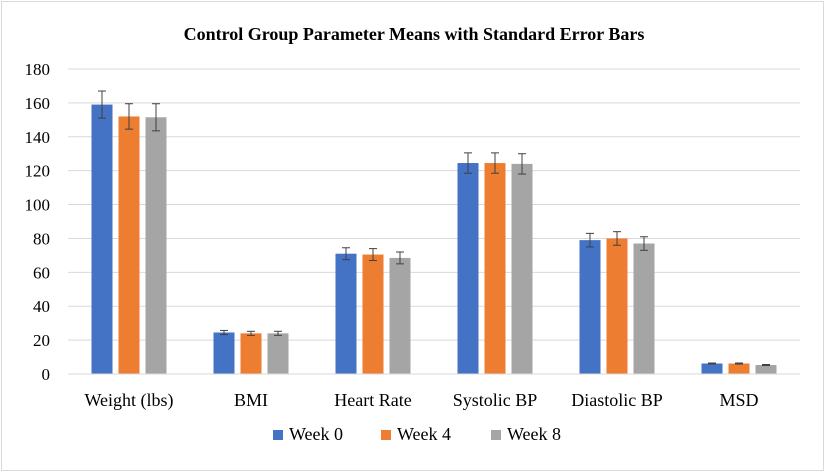 This screenshot has height=472, width=825. I want to click on legend: Week 0 Week 4 Week 8, so click(417, 434).